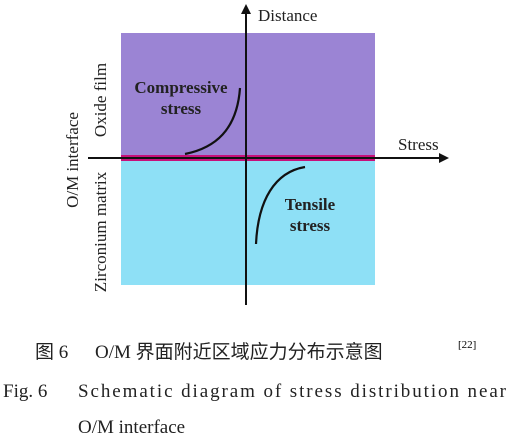 The width and height of the screenshot is (510, 446). I want to click on compressive-curve, so click(213, 121).